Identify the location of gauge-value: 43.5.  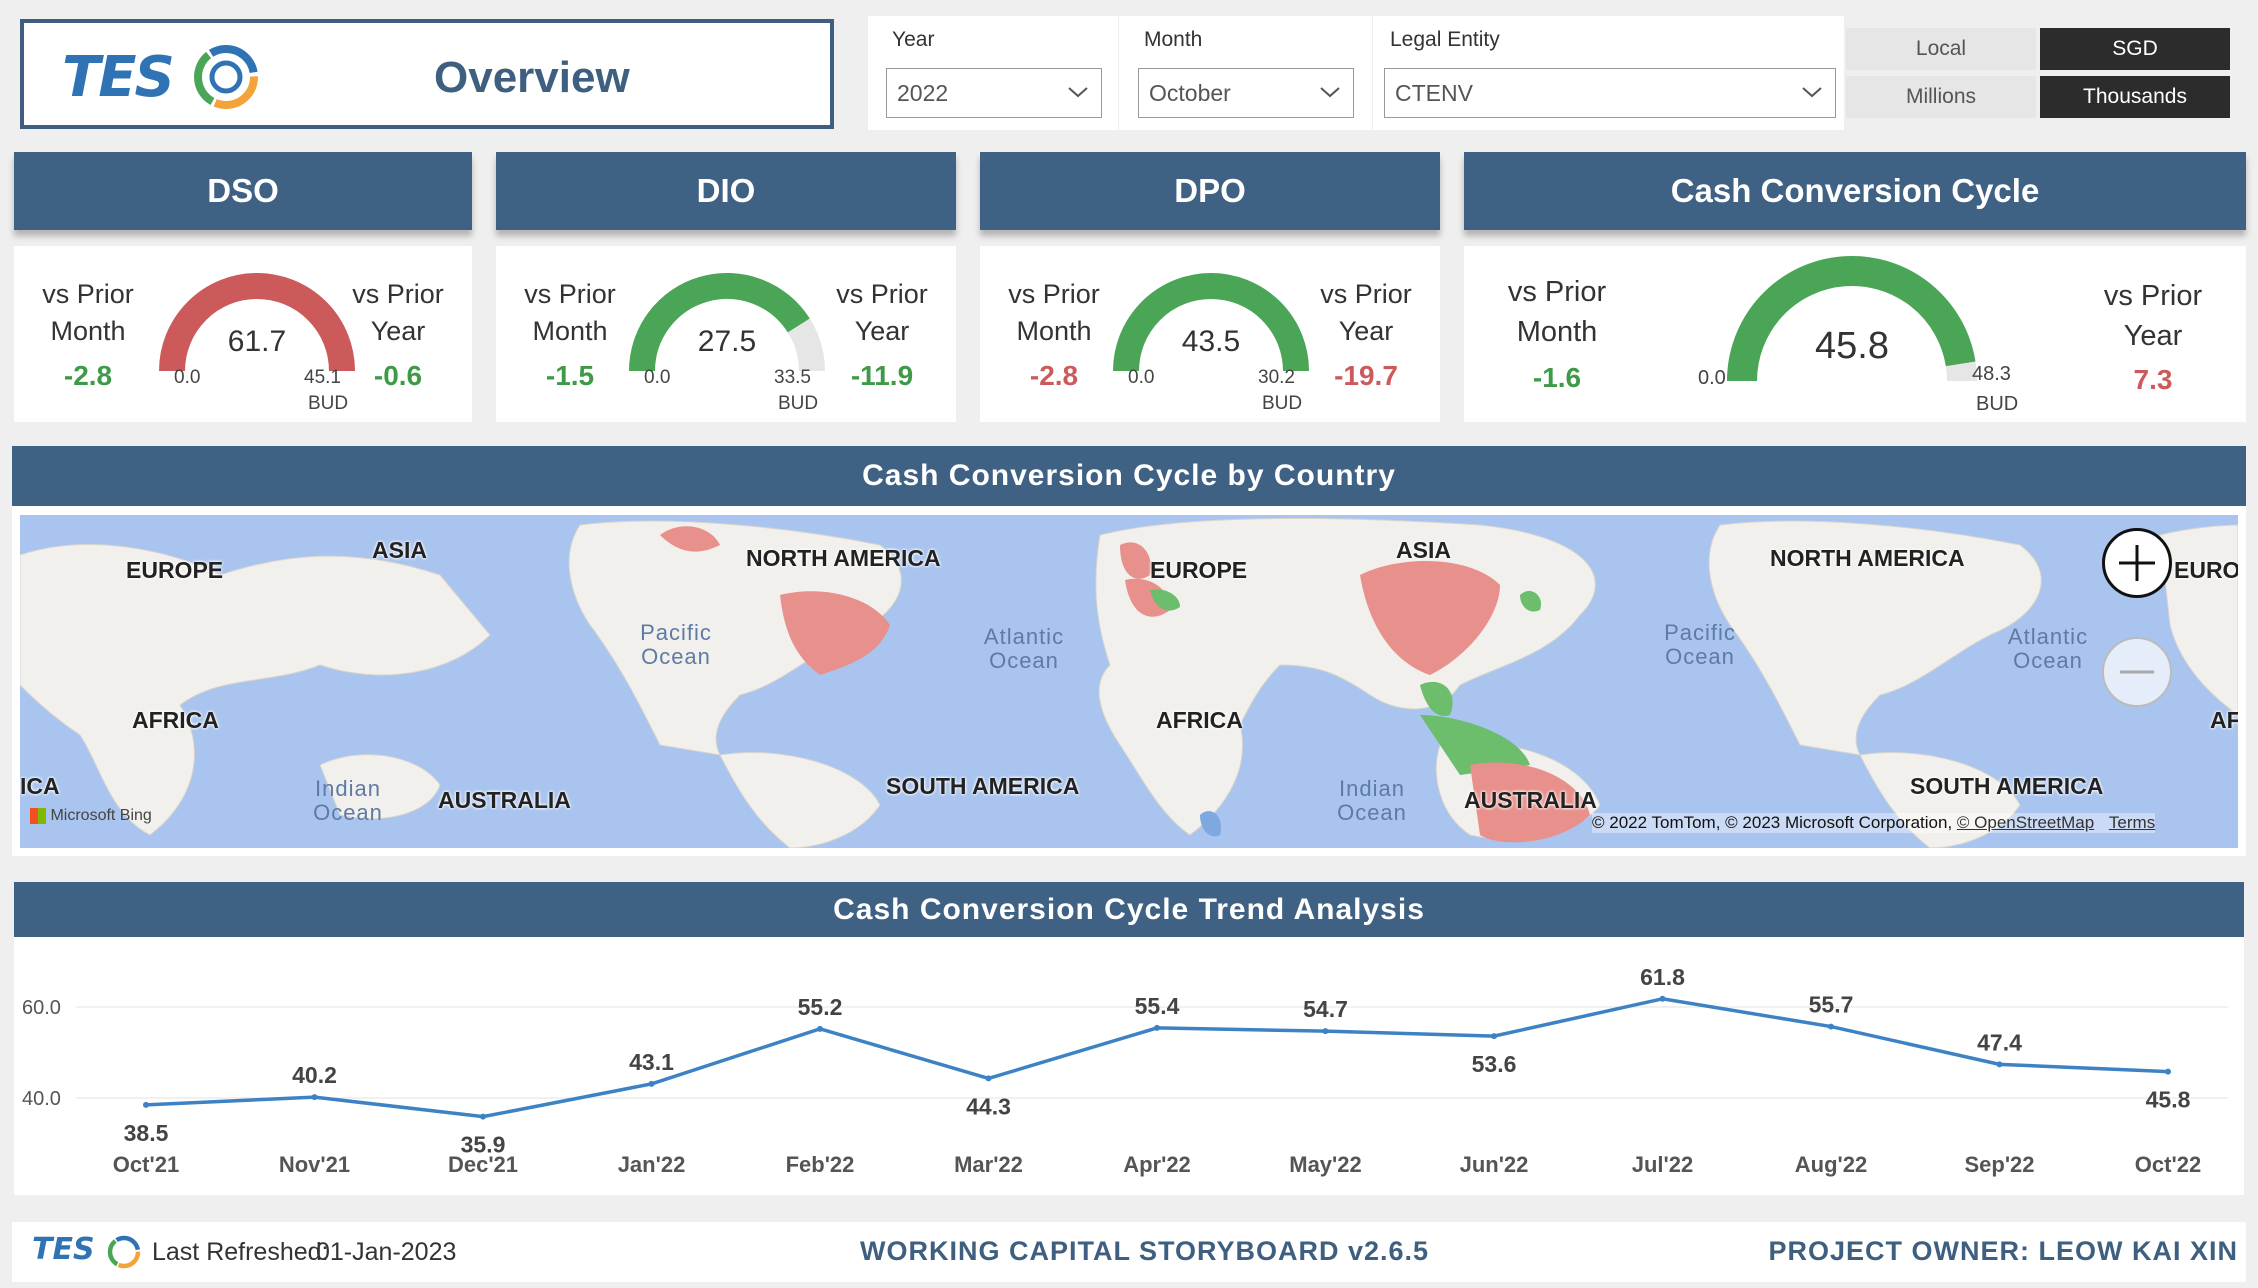
(1211, 341).